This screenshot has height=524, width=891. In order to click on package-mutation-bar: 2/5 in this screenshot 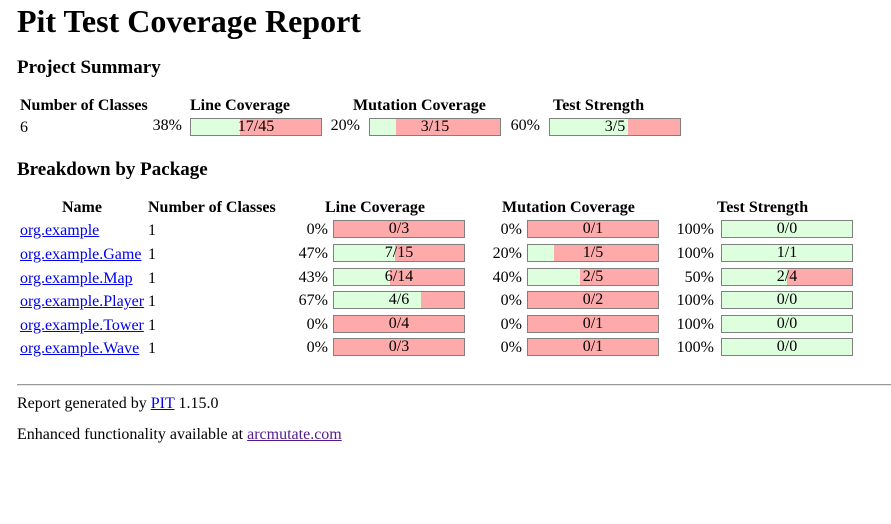, I will do `click(593, 277)`.